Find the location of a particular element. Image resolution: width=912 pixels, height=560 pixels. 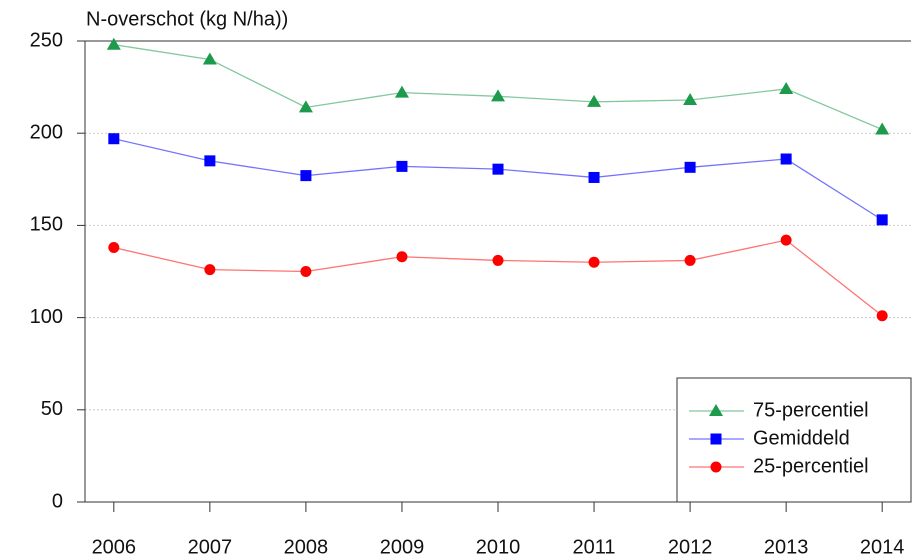

x-tick-label: 2006 is located at coordinates (114, 547).